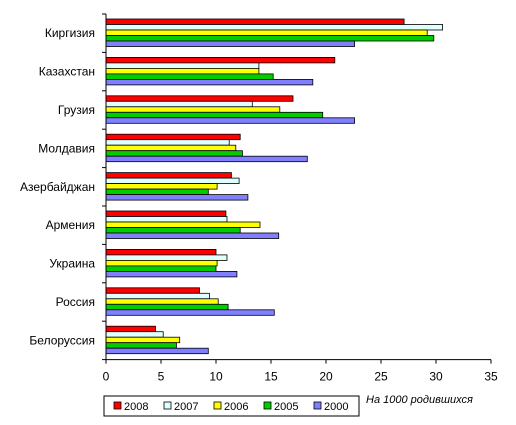 This screenshot has width=516, height=425. What do you see at coordinates (216, 377) in the screenshot?
I see `x-tick-label: 10` at bounding box center [216, 377].